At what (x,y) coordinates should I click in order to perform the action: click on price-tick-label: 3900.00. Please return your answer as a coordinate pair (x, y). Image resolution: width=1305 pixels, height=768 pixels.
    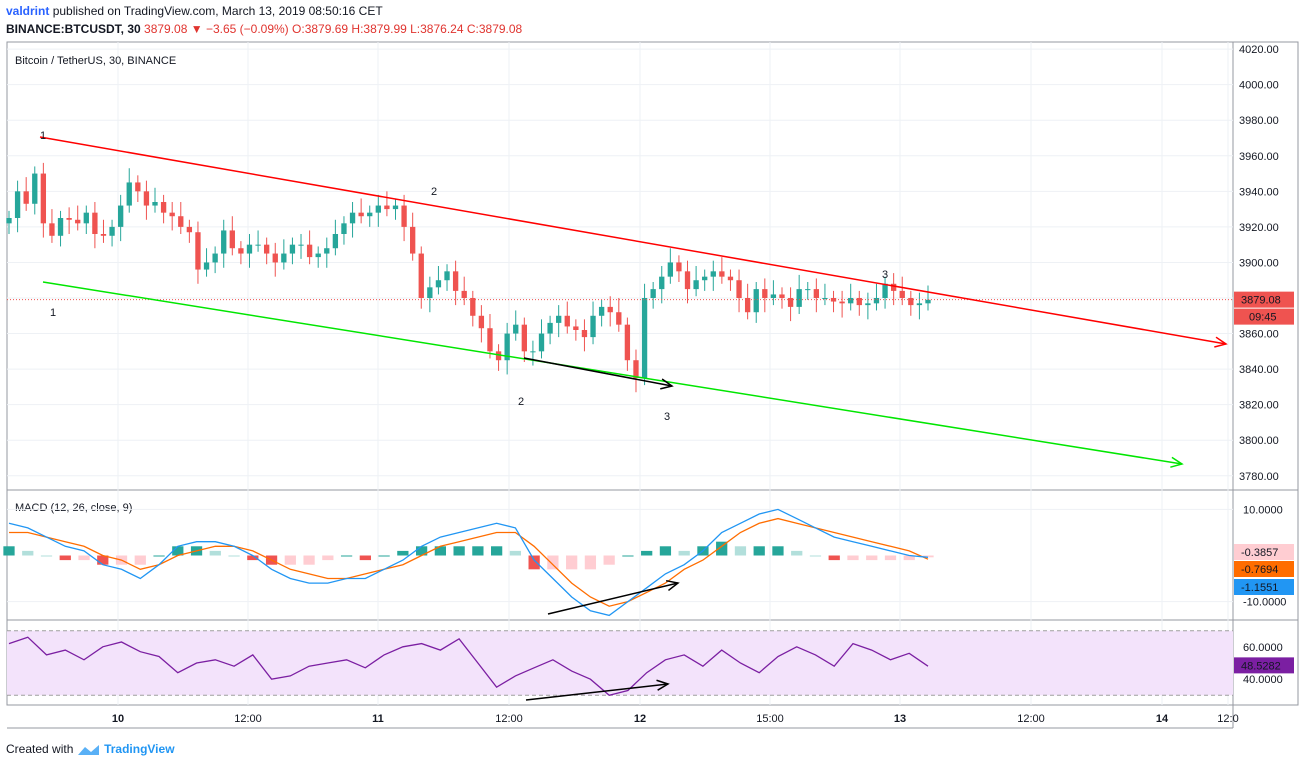
    Looking at the image, I should click on (1259, 263).